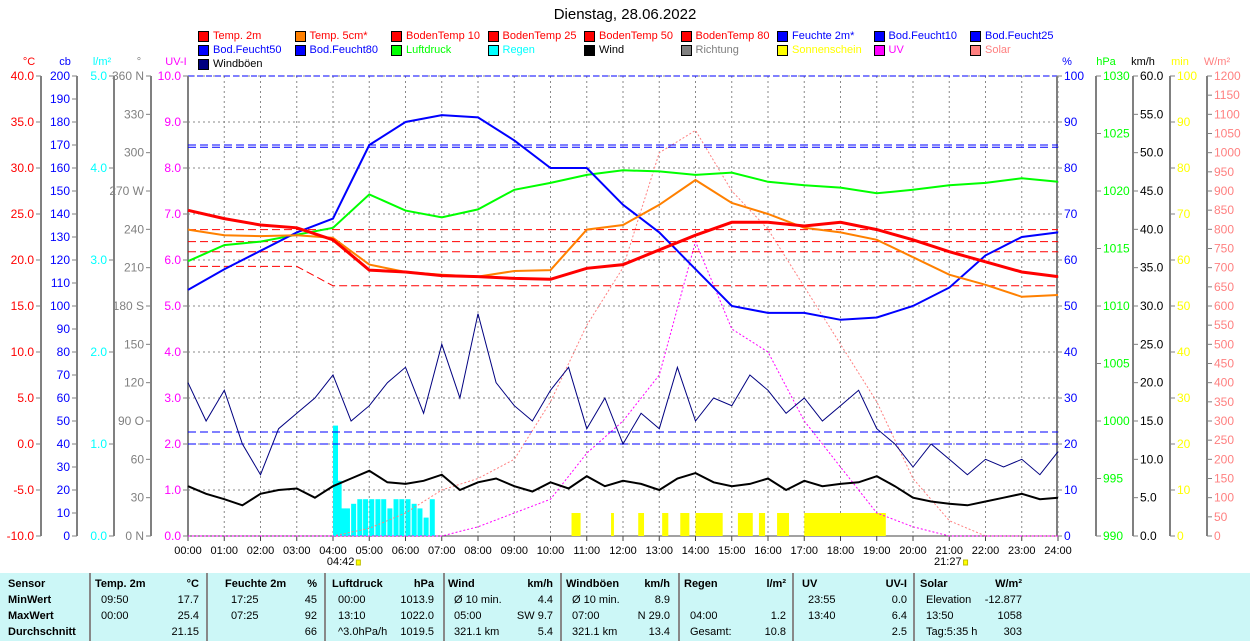  What do you see at coordinates (1019, 36) in the screenshot?
I see `legend-label: Bod.Feucht25` at bounding box center [1019, 36].